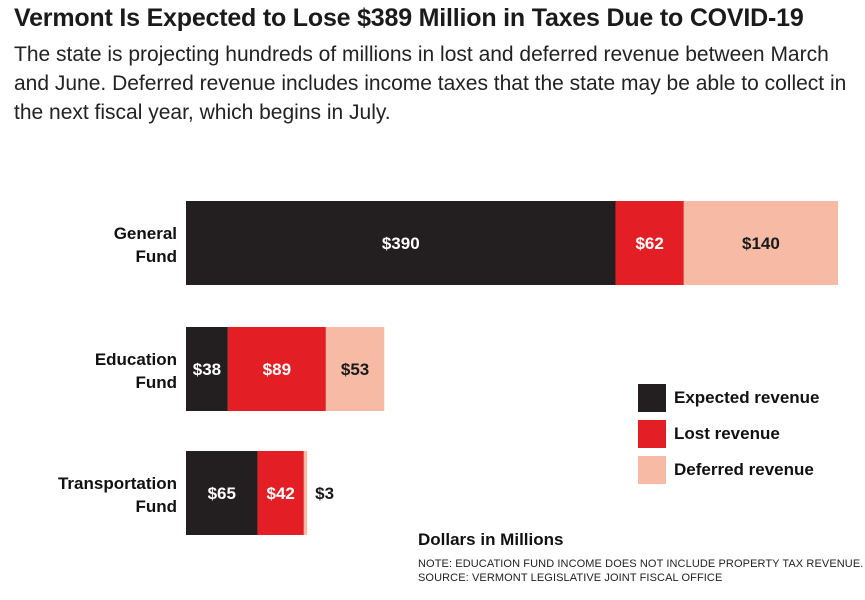  What do you see at coordinates (747, 397) in the screenshot?
I see `legend-label-expected: Expected revenue` at bounding box center [747, 397].